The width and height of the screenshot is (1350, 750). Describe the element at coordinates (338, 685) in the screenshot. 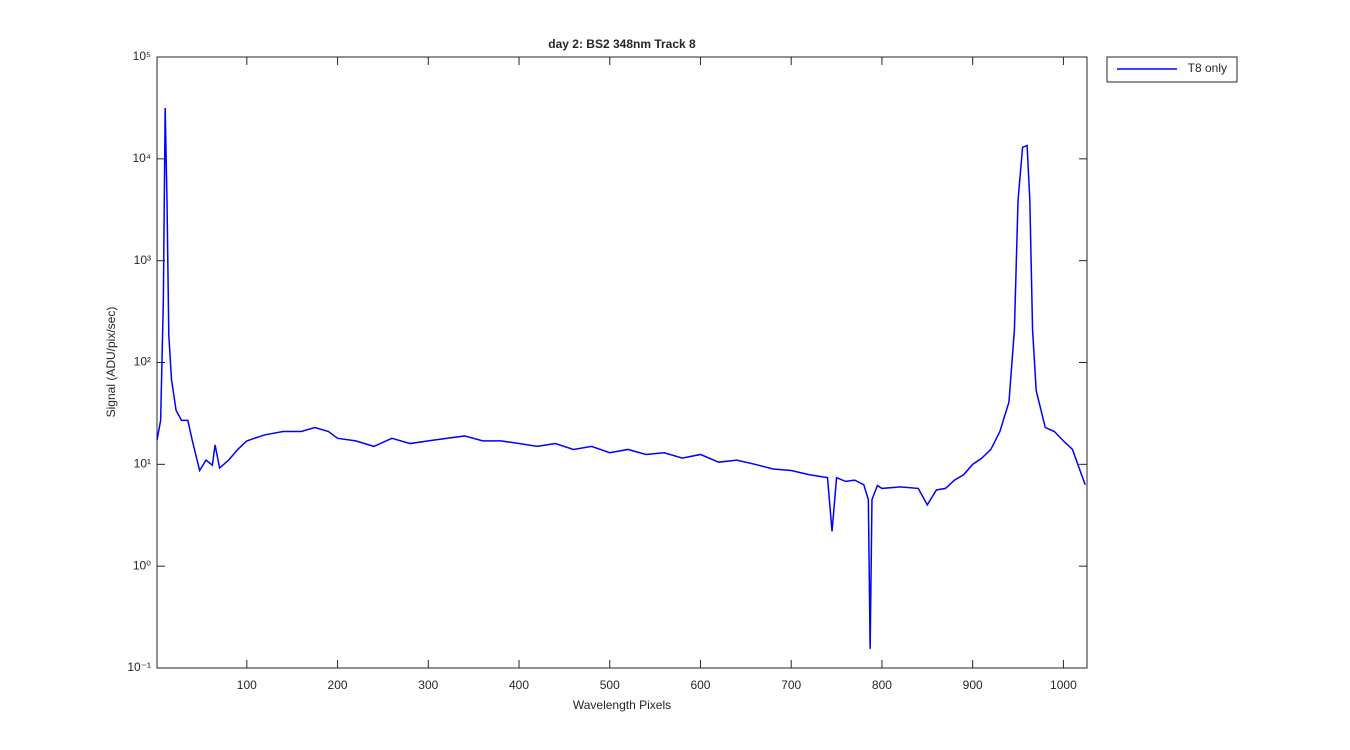

I see `x-tick-label: 200` at that location.